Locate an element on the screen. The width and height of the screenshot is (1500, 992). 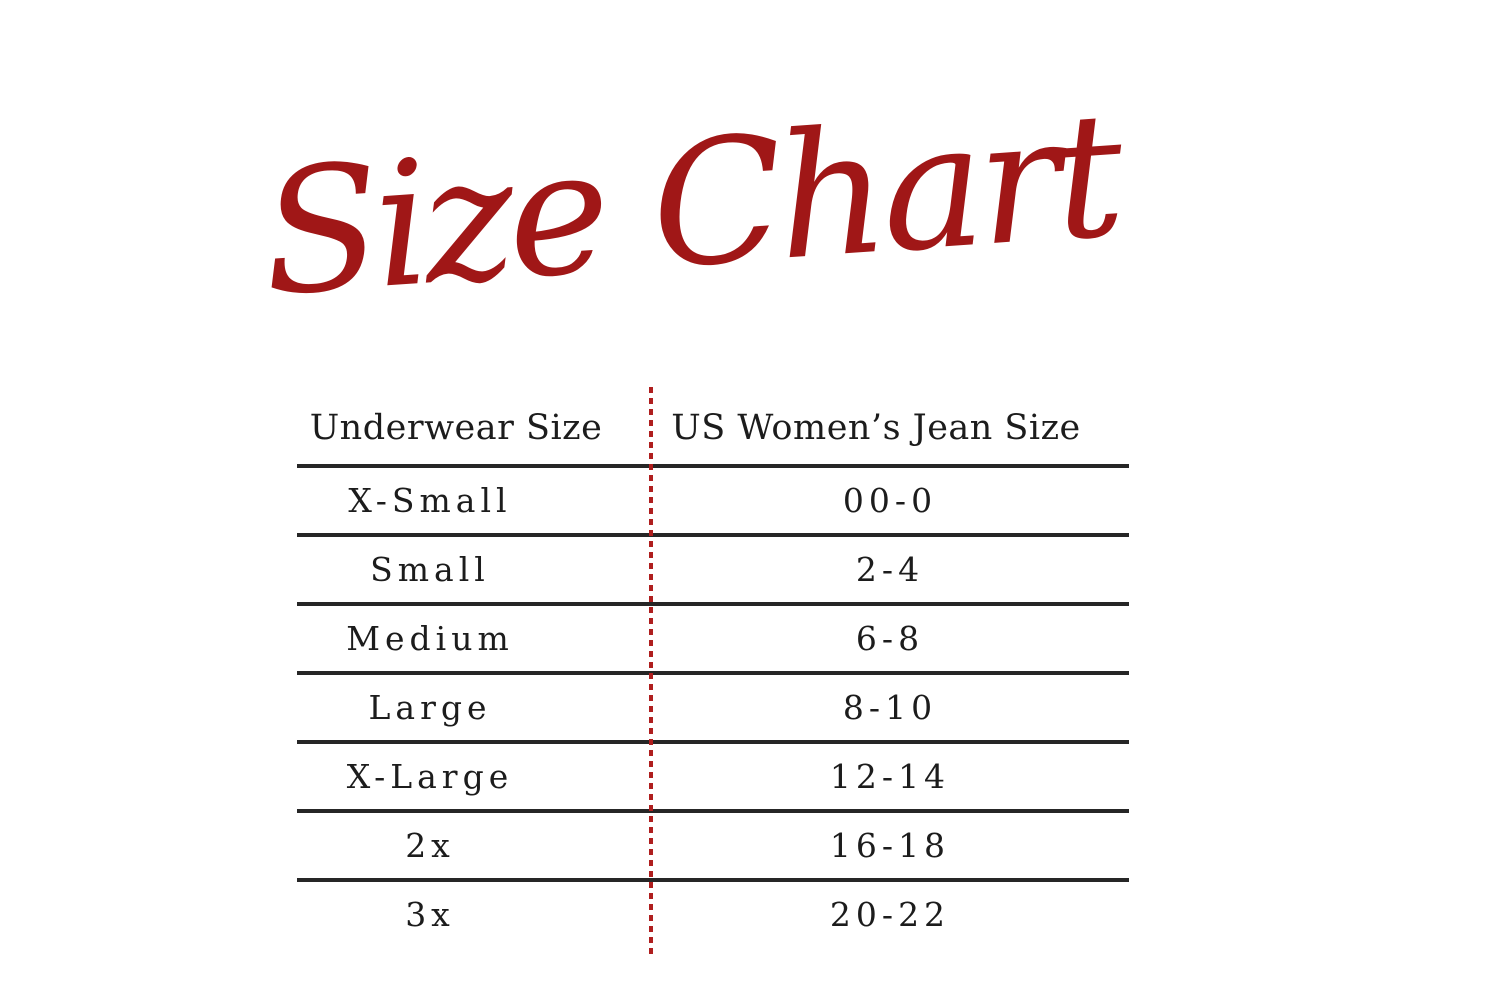
jean-size-cell: 16-18 is located at coordinates (890, 845).